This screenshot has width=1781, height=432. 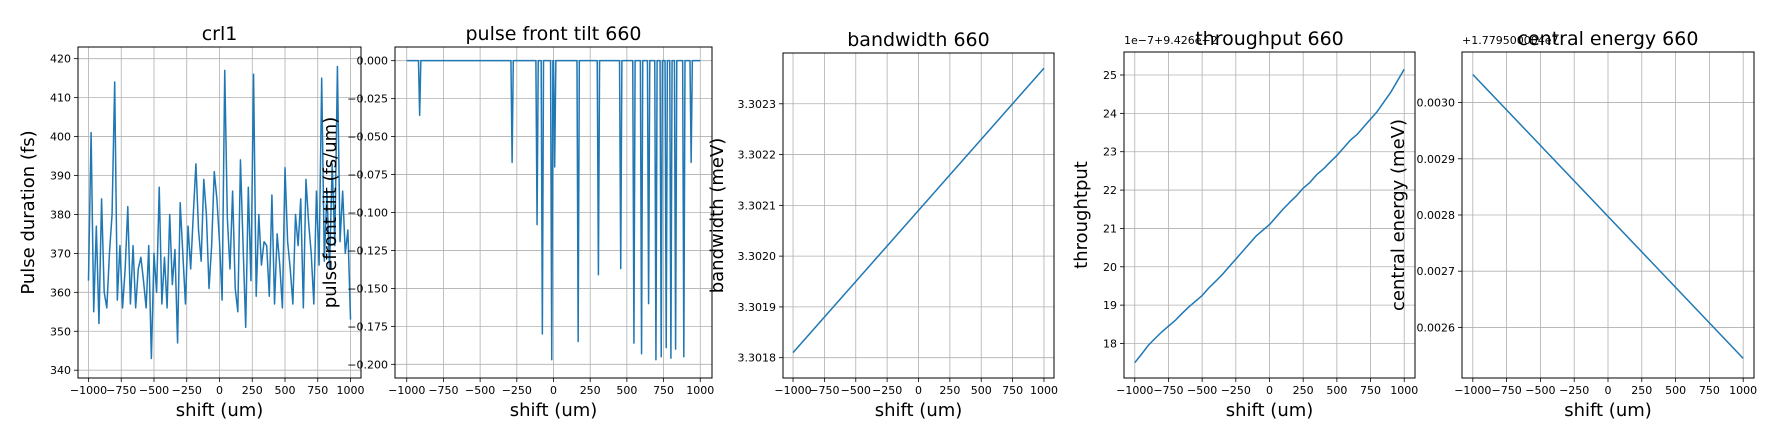 What do you see at coordinates (367, 99) in the screenshot?
I see `y-tick-label: −0.025` at bounding box center [367, 99].